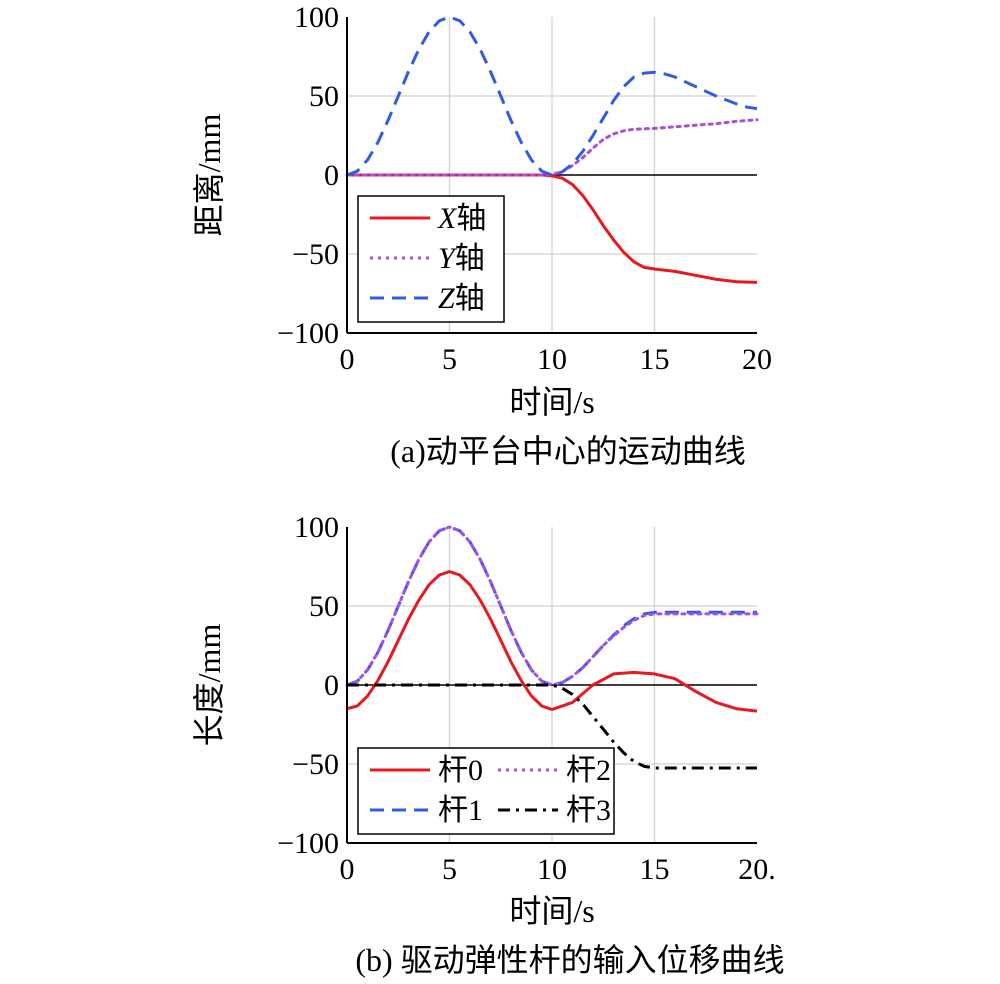  I want to click on x-tick-label: 20., so click(757, 869).